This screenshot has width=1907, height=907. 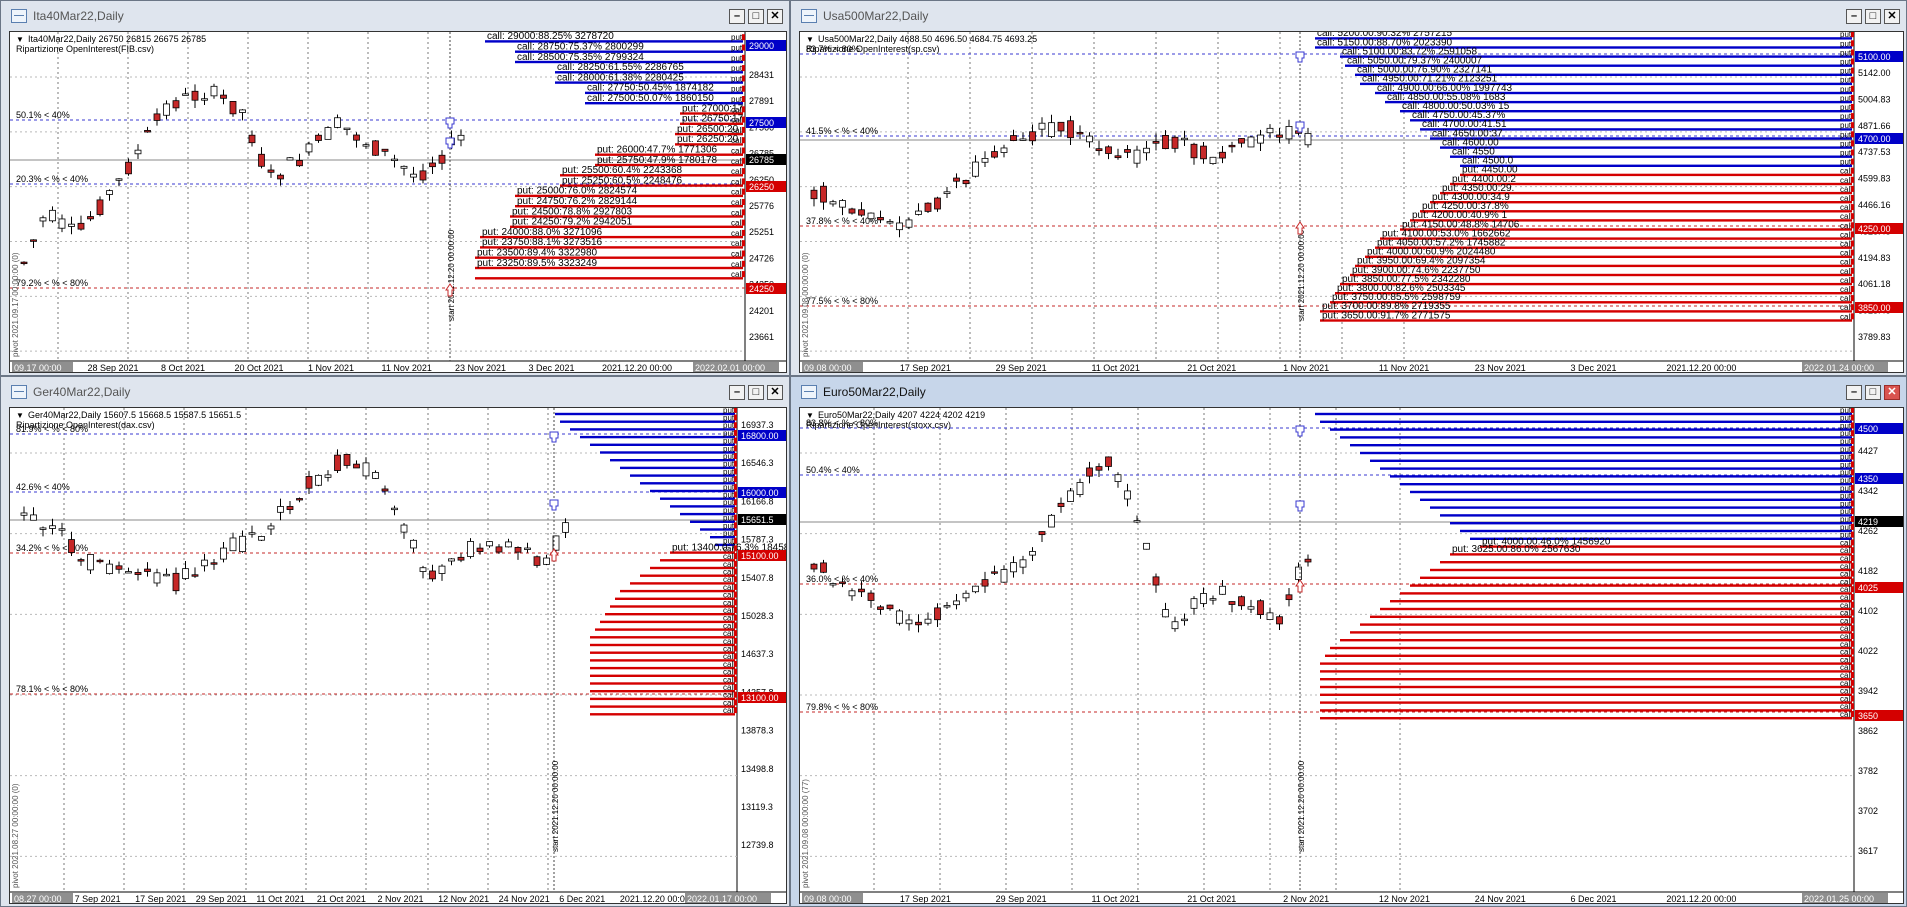 What do you see at coordinates (1406, 279) in the screenshot?
I see `put-oi-label: put: 3850.00:77.5% 2342280` at bounding box center [1406, 279].